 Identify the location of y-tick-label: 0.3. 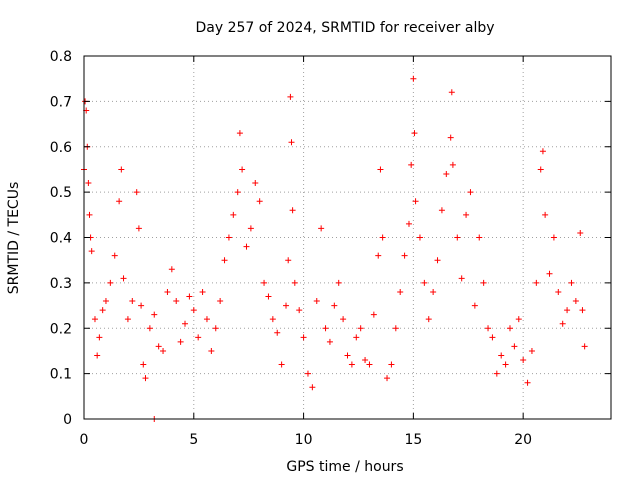
(61, 284).